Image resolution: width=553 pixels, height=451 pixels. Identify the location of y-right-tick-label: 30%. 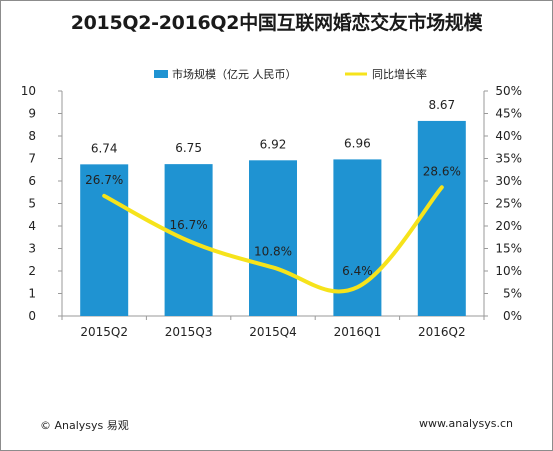
(508, 181).